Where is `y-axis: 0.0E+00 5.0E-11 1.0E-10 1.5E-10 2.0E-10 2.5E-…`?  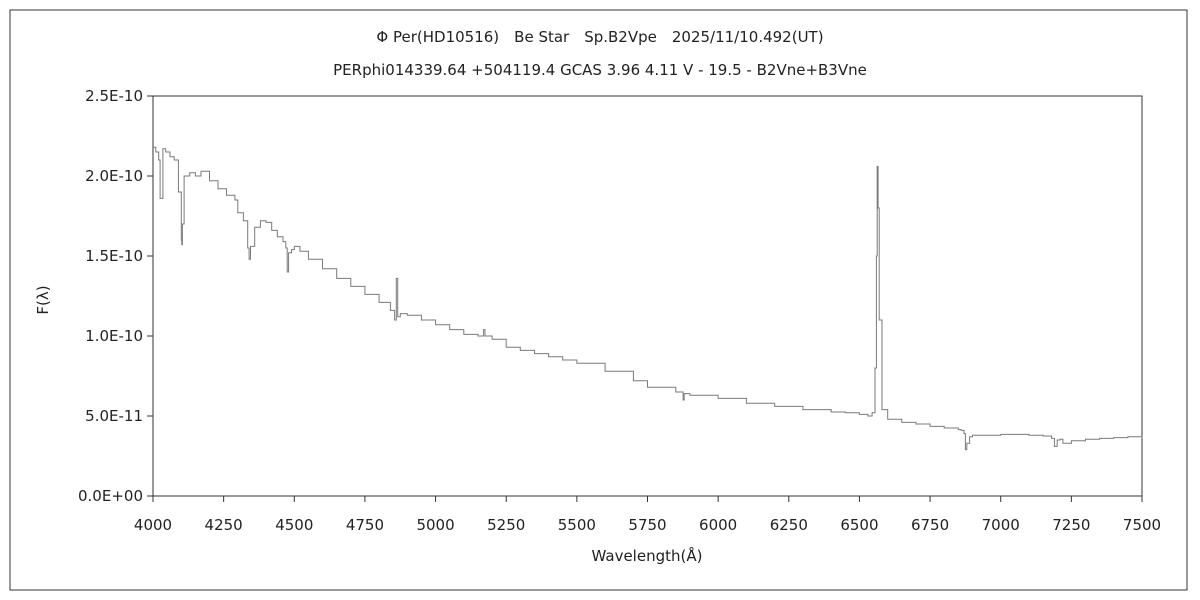
y-axis: 0.0E+00 5.0E-11 1.0E-10 1.5E-10 2.0E-10 2.5E-… is located at coordinates (115, 296).